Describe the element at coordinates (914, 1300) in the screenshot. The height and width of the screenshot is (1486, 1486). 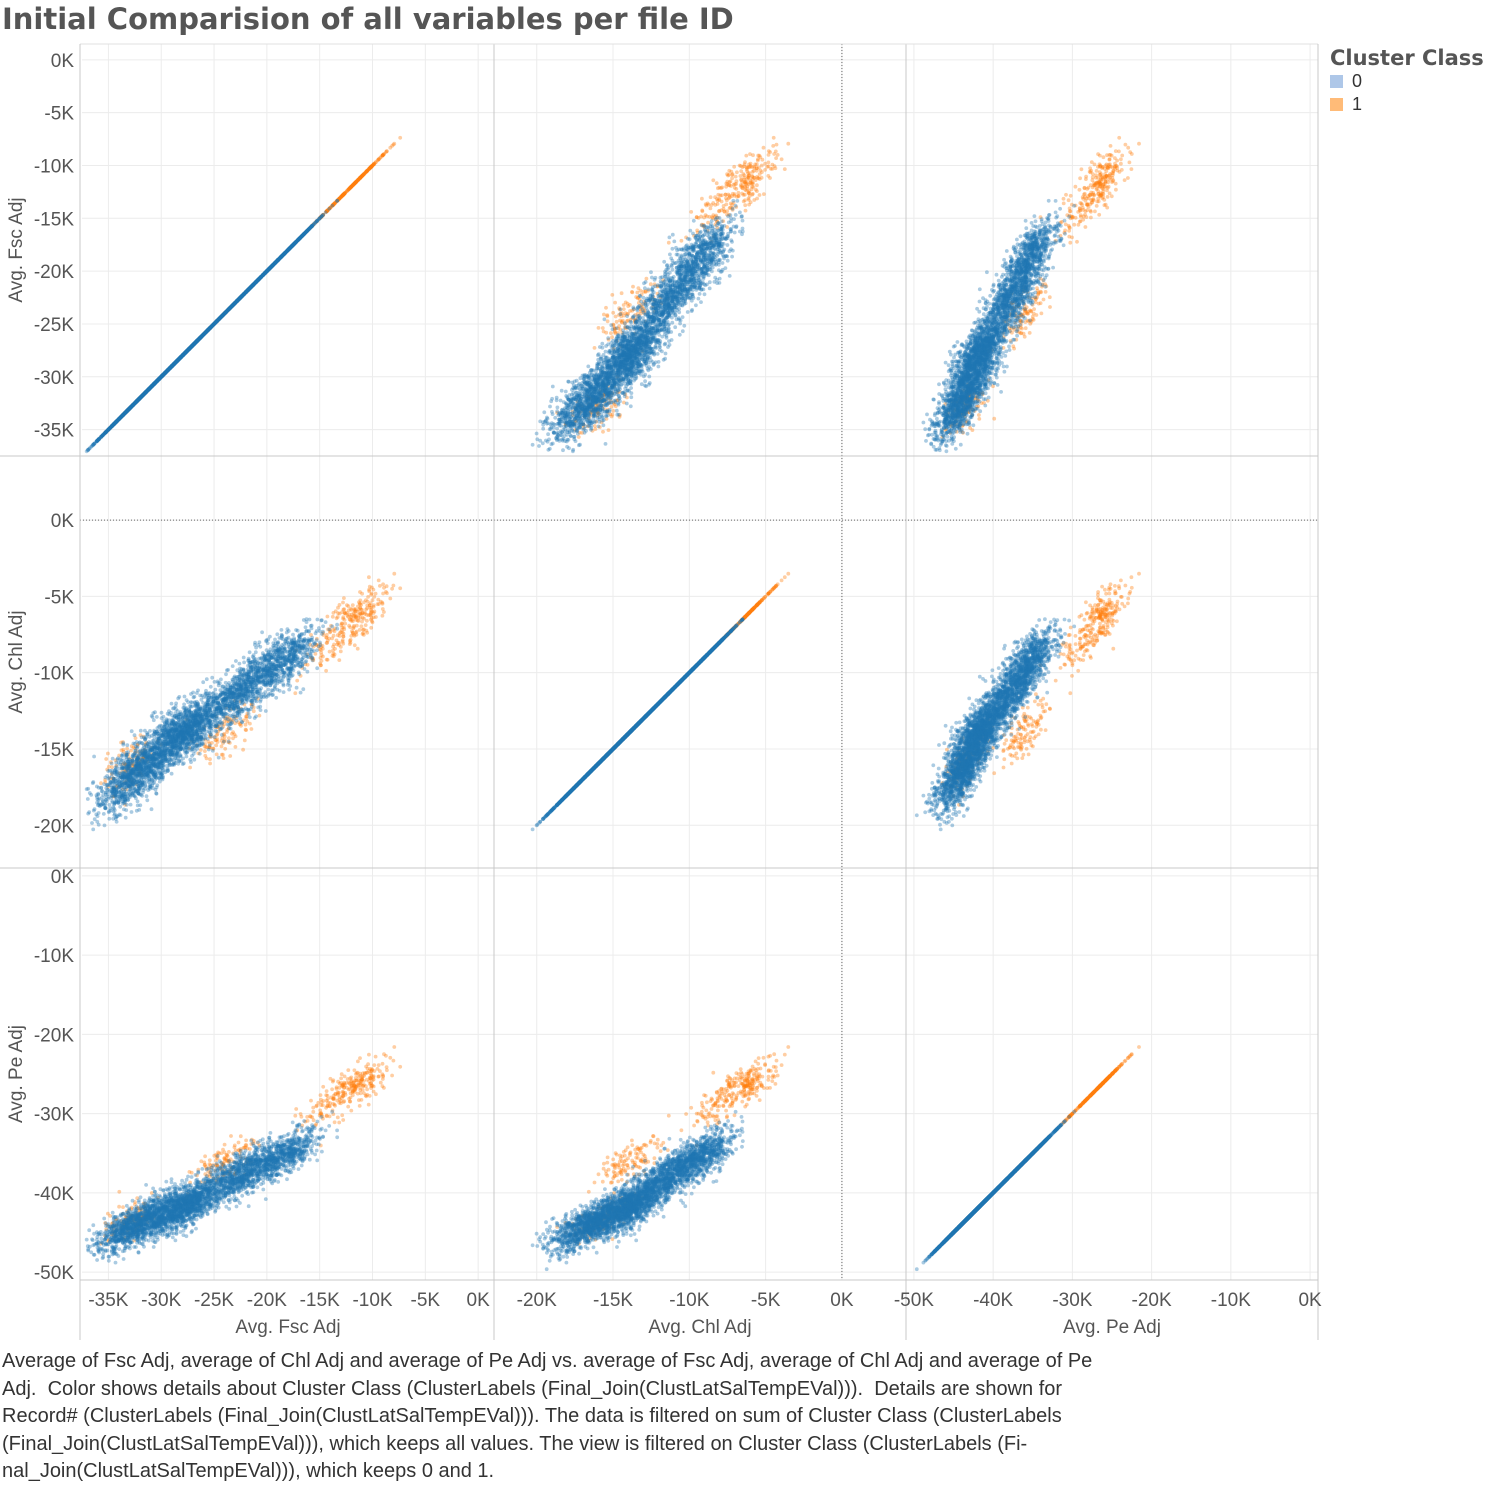
I see `x-tick-label: -50K` at that location.